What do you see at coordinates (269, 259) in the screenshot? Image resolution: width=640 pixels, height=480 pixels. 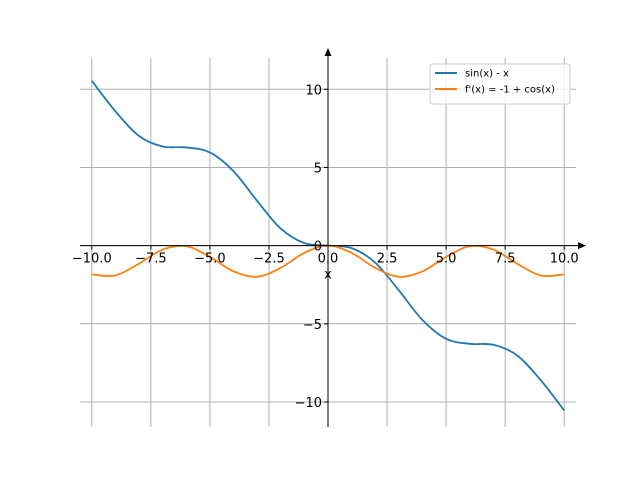 I see `x-tick-label: −2.5` at bounding box center [269, 259].